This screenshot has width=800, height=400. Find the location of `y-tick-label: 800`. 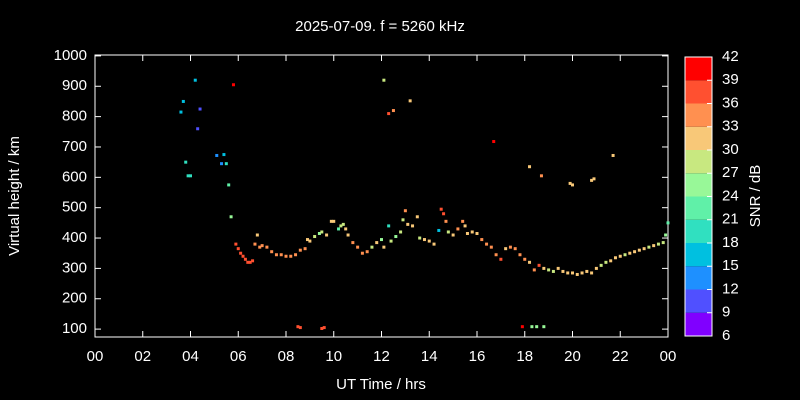

y-tick-label: 800 is located at coordinates (74, 116).